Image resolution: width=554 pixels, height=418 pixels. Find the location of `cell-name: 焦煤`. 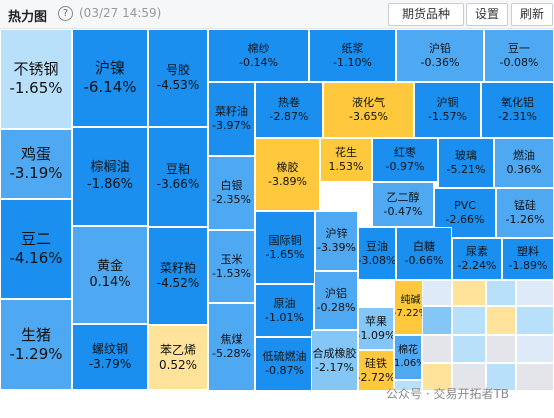

cell-name: 焦煤 is located at coordinates (231, 340).